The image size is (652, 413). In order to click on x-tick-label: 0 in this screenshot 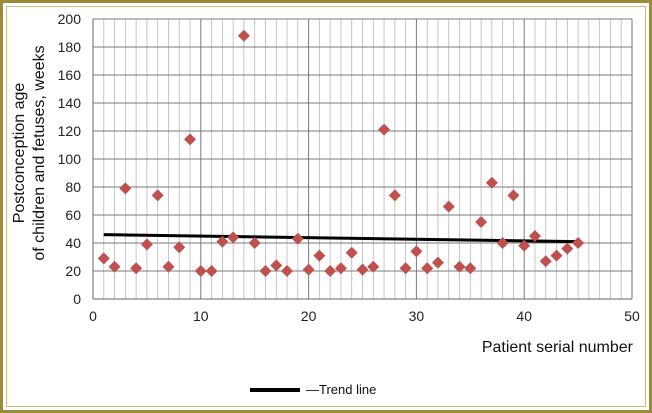, I will do `click(93, 316)`.